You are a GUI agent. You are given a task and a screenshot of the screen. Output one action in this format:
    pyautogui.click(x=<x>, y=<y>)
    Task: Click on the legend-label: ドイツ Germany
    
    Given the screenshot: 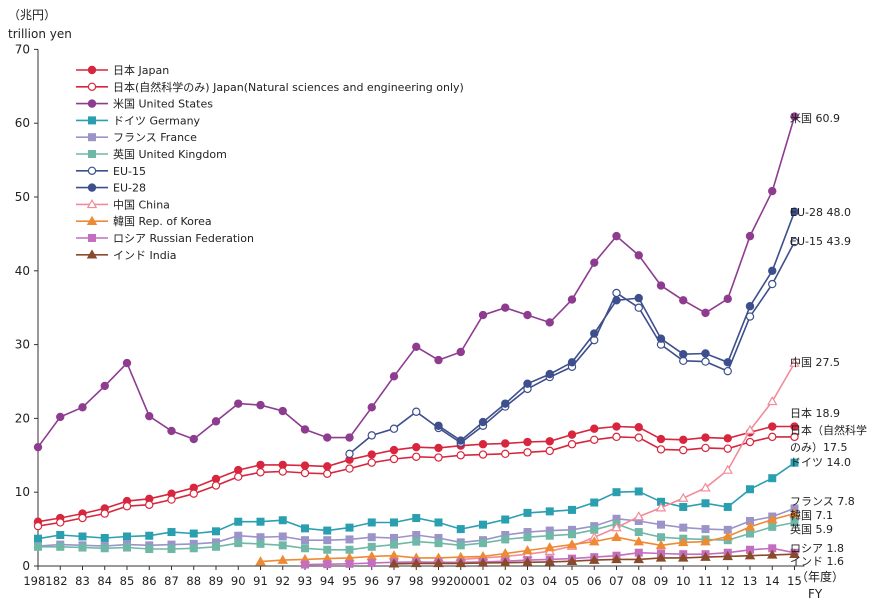 What is the action you would take?
    pyautogui.click(x=157, y=120)
    